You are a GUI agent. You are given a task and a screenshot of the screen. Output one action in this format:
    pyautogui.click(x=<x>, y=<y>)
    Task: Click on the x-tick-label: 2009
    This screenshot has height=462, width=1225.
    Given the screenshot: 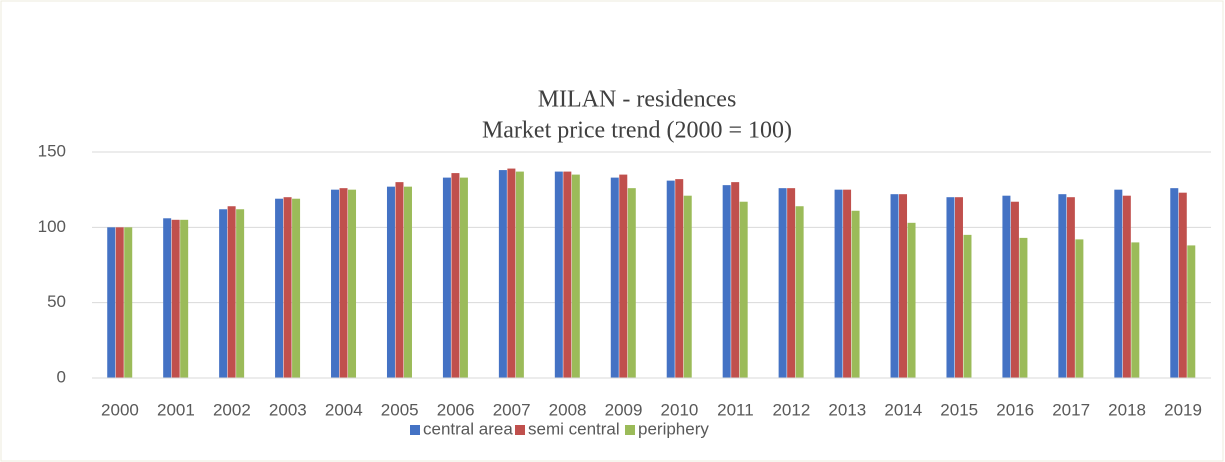 What is the action you would take?
    pyautogui.click(x=624, y=409)
    